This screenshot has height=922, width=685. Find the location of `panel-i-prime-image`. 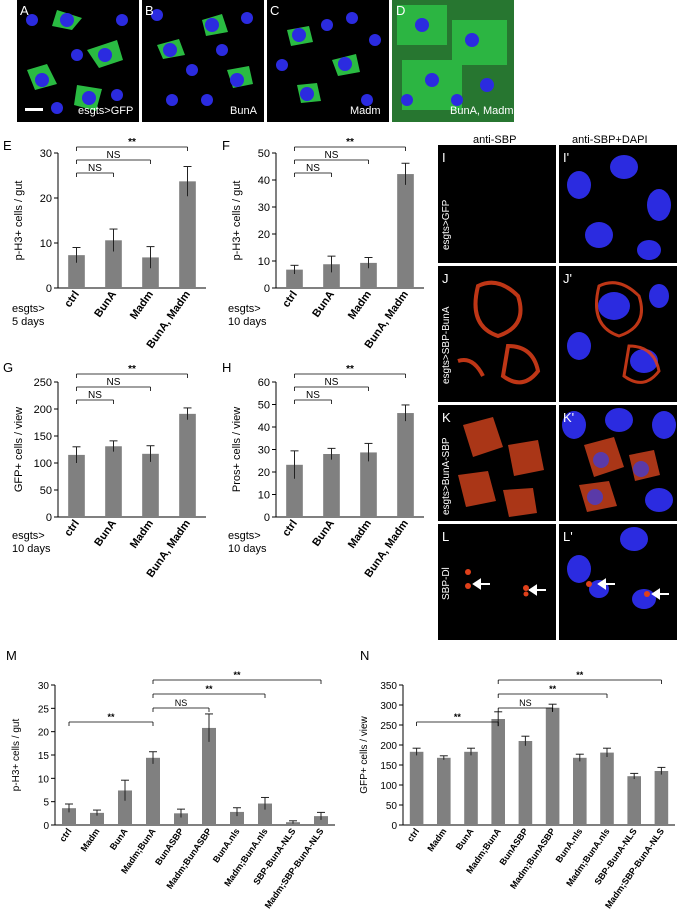

panel-i-prime-image is located at coordinates (618, 204).